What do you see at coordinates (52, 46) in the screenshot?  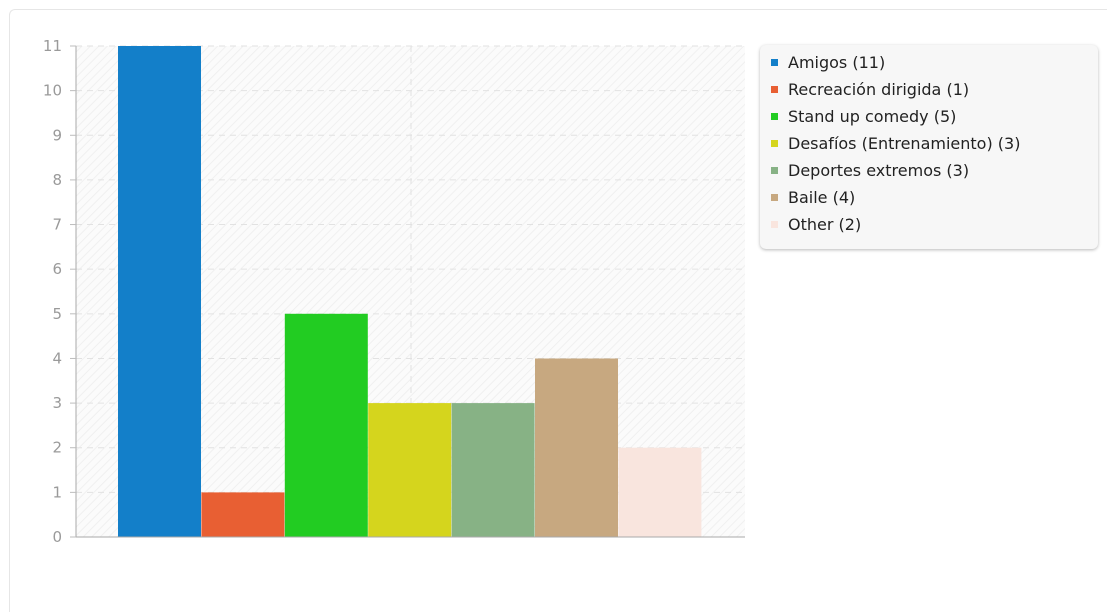 I see `y-tick-label: 11` at bounding box center [52, 46].